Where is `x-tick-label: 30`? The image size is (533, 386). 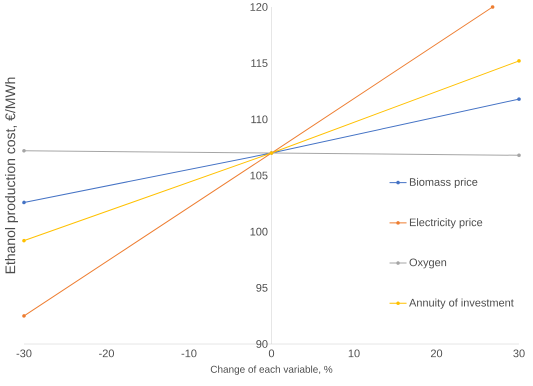
x-tick-label: 30 is located at coordinates (519, 354).